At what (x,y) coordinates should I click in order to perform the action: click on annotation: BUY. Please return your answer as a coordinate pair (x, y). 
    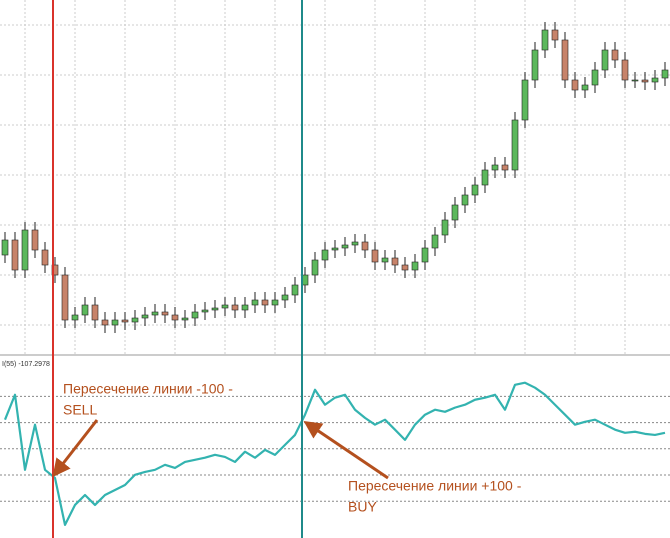
    Looking at the image, I should click on (362, 507).